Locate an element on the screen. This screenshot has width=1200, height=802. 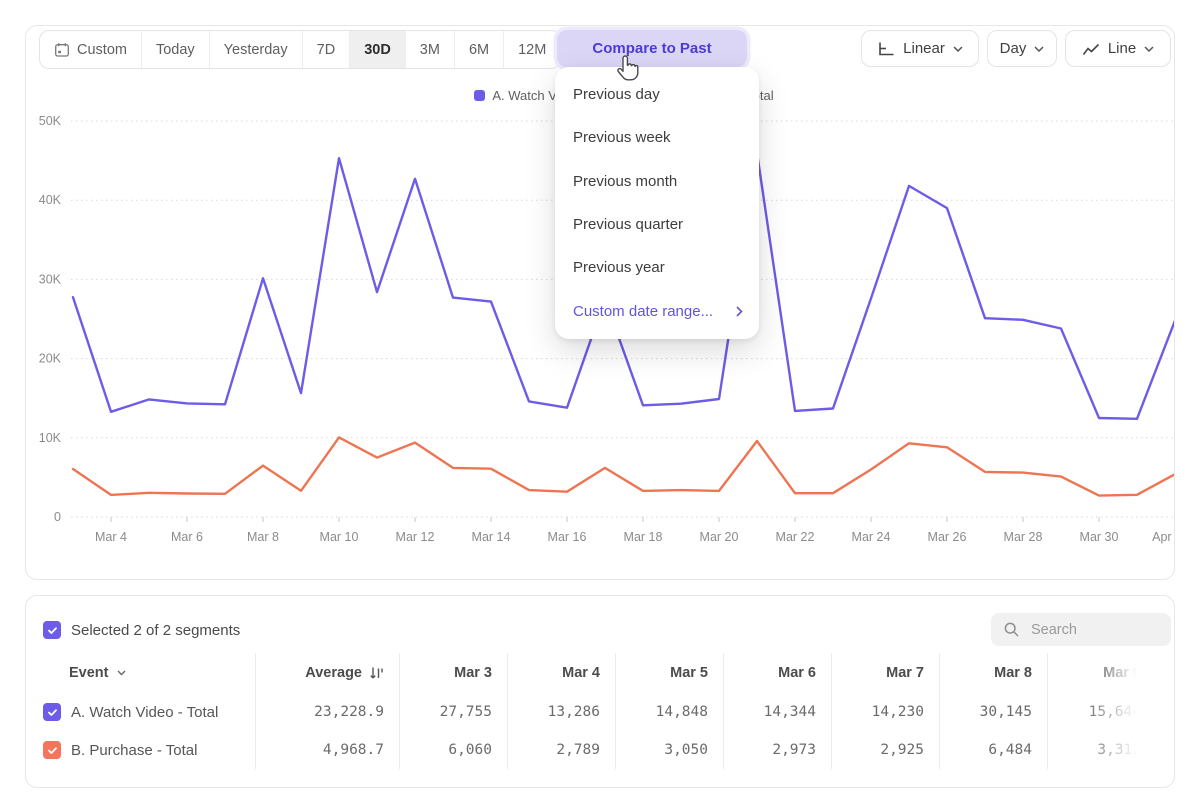
column-header-event: Event is located at coordinates (147, 673).